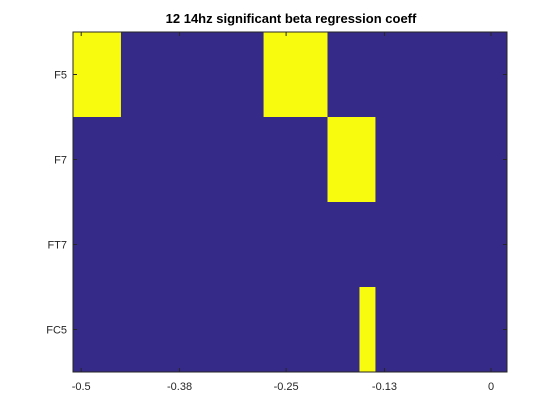 The height and width of the screenshot is (420, 560). Describe the element at coordinates (286, 387) in the screenshot. I see `x-tick-label: -0.25` at that location.